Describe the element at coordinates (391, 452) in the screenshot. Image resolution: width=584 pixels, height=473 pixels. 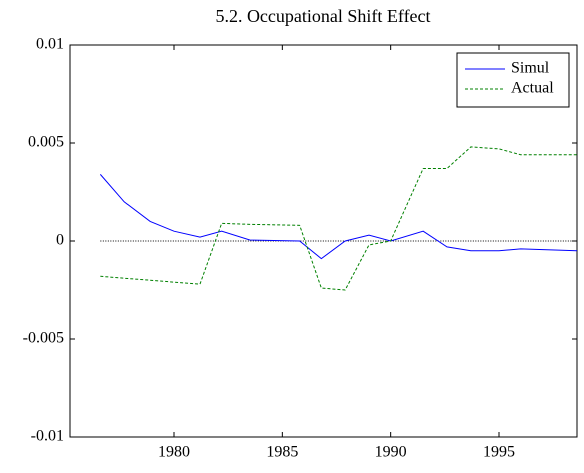
I see `x-tick-label: 1990` at that location.